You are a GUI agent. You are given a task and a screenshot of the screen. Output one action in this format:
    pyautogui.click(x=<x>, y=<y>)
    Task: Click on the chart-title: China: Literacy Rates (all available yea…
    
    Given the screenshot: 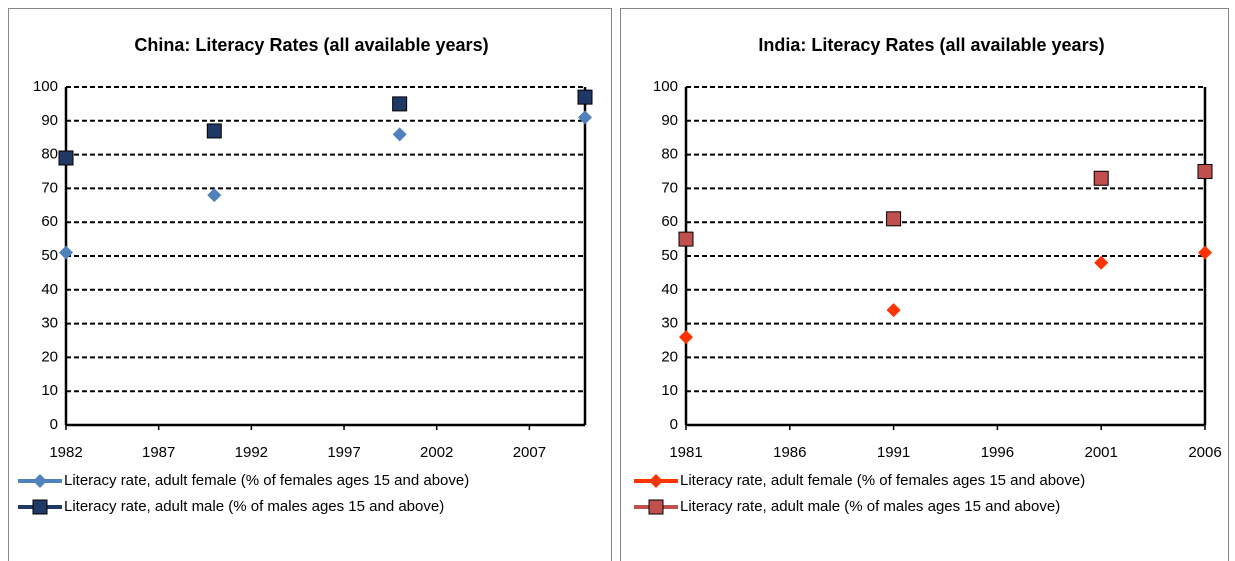 What is the action you would take?
    pyautogui.click(x=311, y=45)
    